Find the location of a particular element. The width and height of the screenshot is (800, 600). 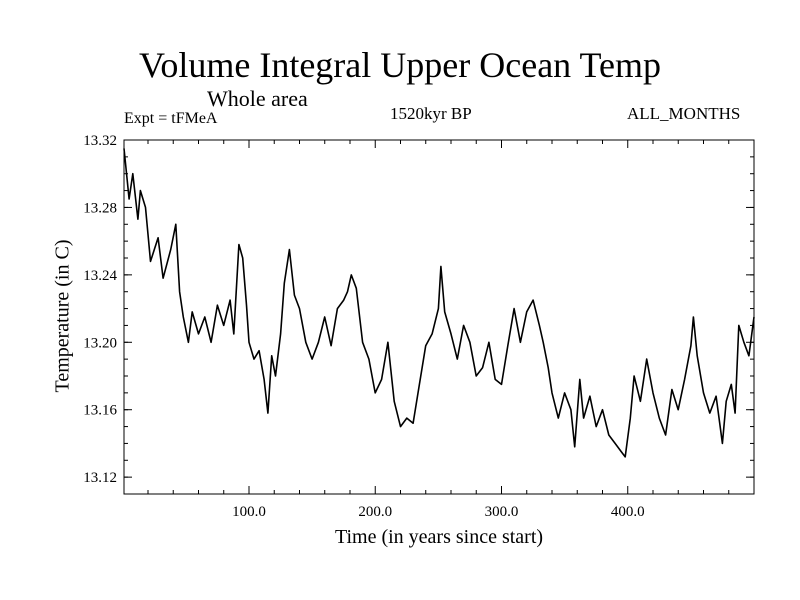

y-tick-label: 13.24 is located at coordinates (100, 276).